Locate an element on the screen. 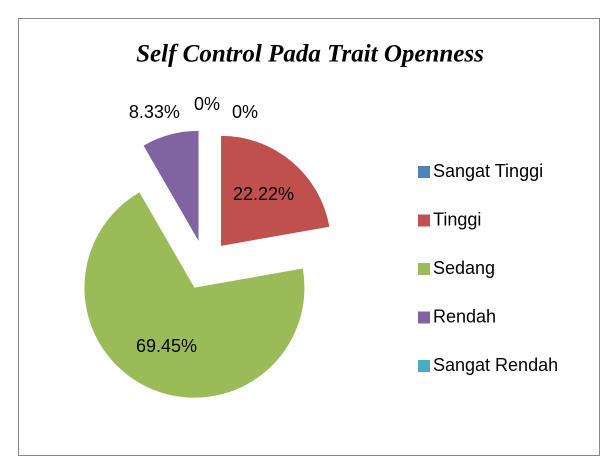 The image size is (603, 457). data-label: 8.33% is located at coordinates (154, 112).